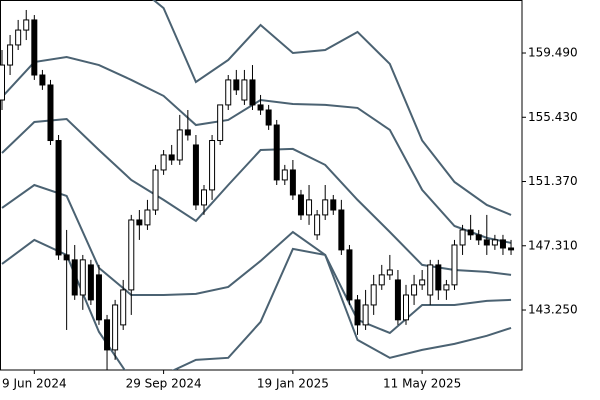  What do you see at coordinates (293, 384) in the screenshot?
I see `x-tick-label: 19 Jan 2025` at bounding box center [293, 384].